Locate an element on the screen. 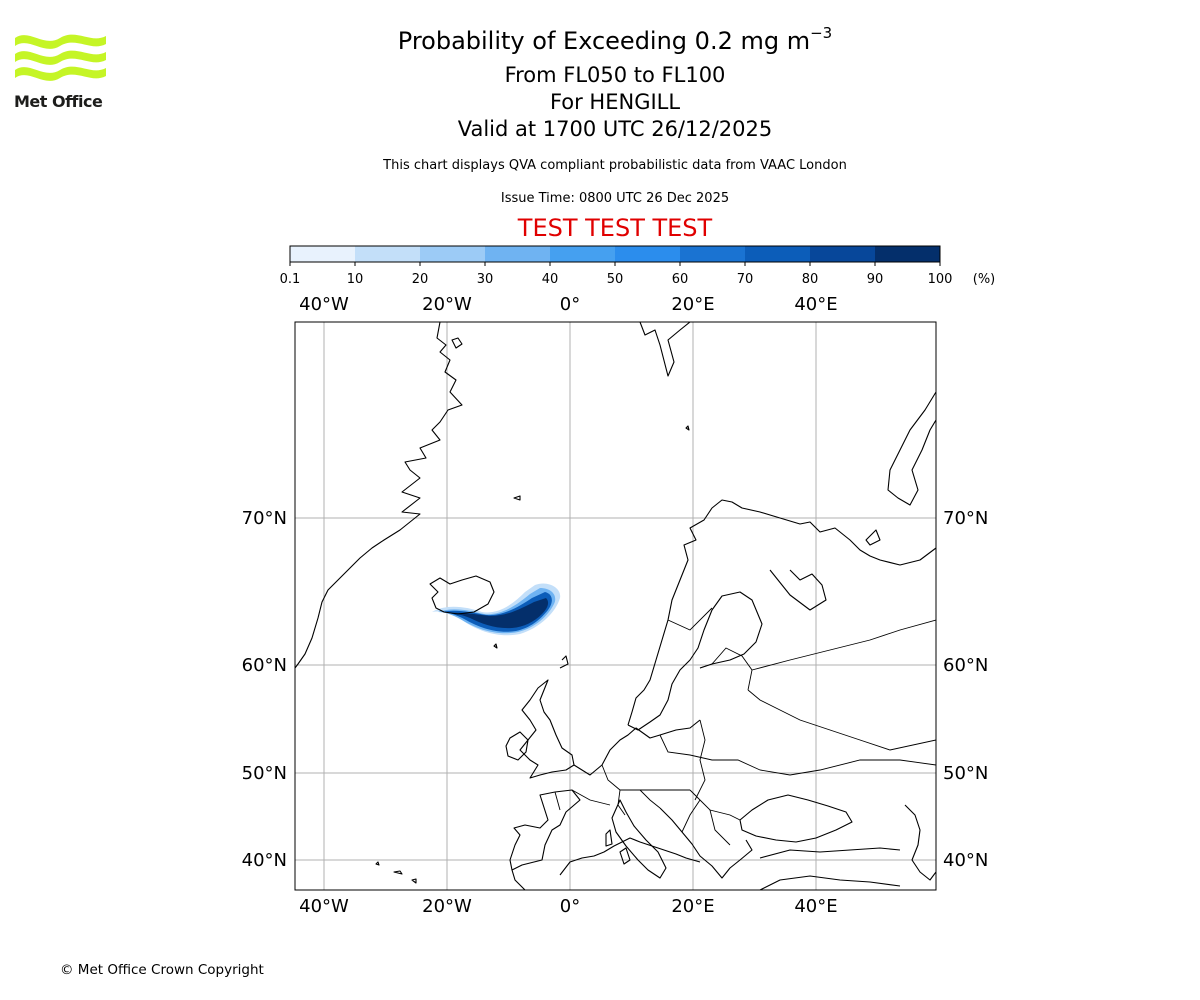 This screenshot has width=1200, height=1000. longitude-label-top: 20°E is located at coordinates (692, 304).